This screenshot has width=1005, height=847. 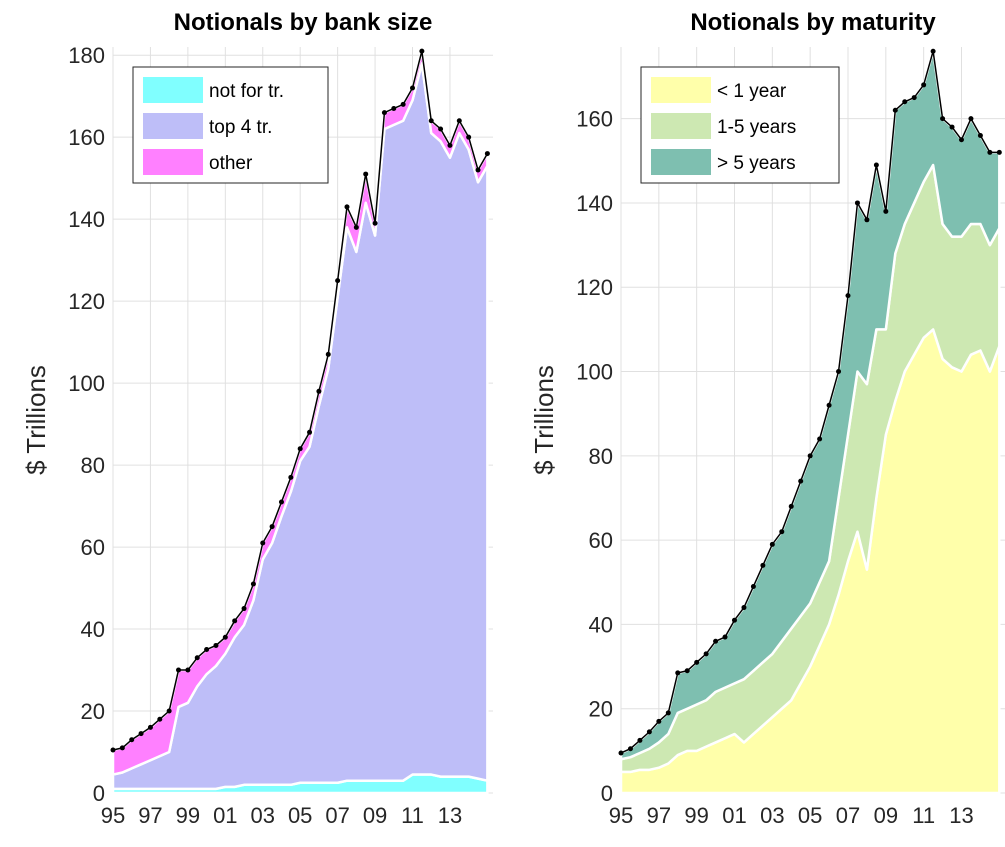 What do you see at coordinates (188, 815) in the screenshot?
I see `x-tick-label: 99` at bounding box center [188, 815].